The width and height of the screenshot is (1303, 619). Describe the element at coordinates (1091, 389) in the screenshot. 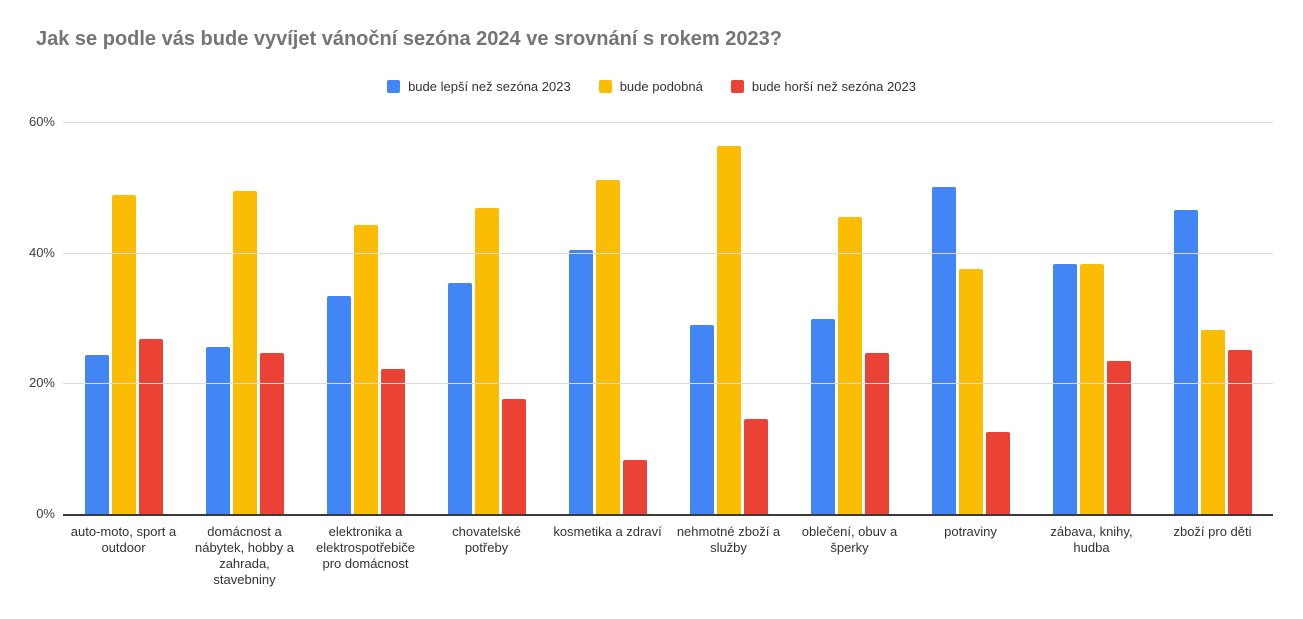

I see `bar-s1-c8` at that location.